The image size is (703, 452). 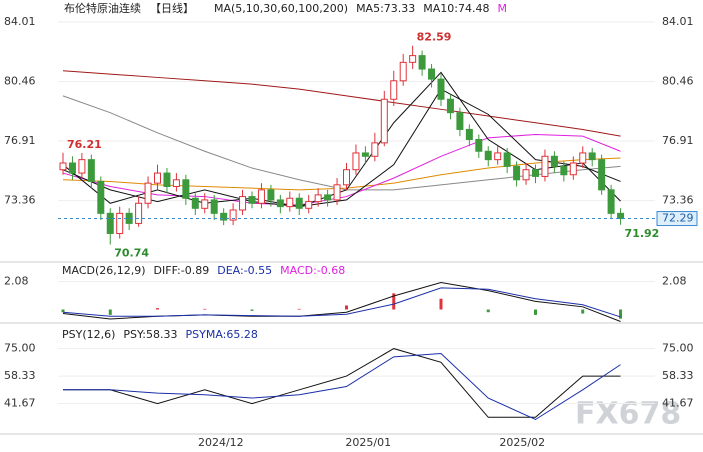 I want to click on psy-line, so click(x=342, y=383).